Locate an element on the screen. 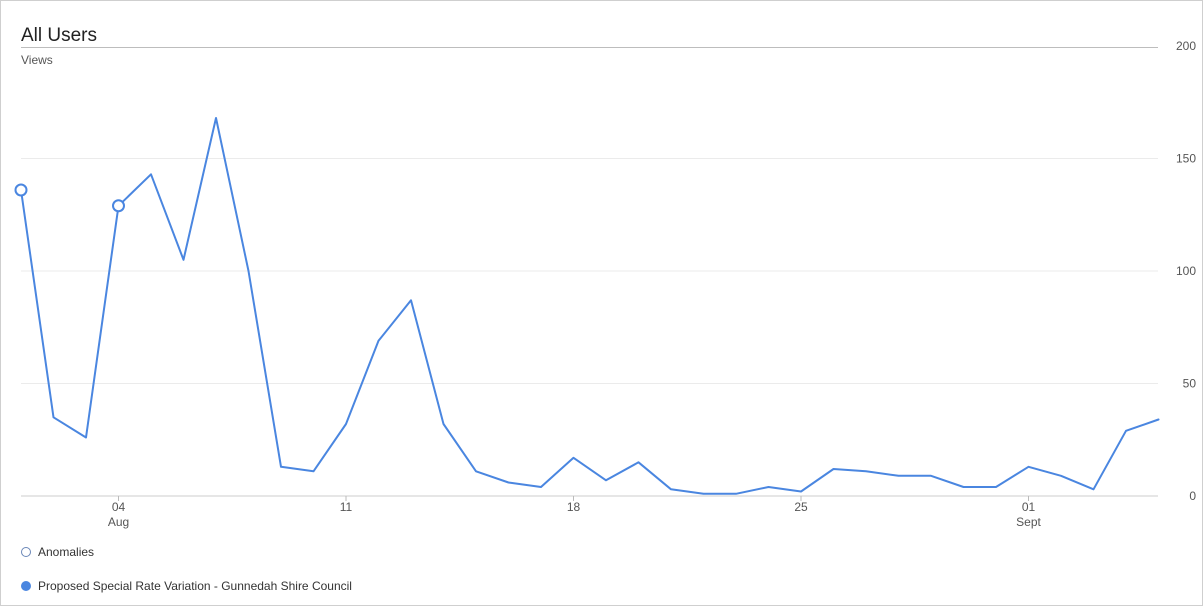  y-tick-label-200: 200 is located at coordinates (1186, 46).